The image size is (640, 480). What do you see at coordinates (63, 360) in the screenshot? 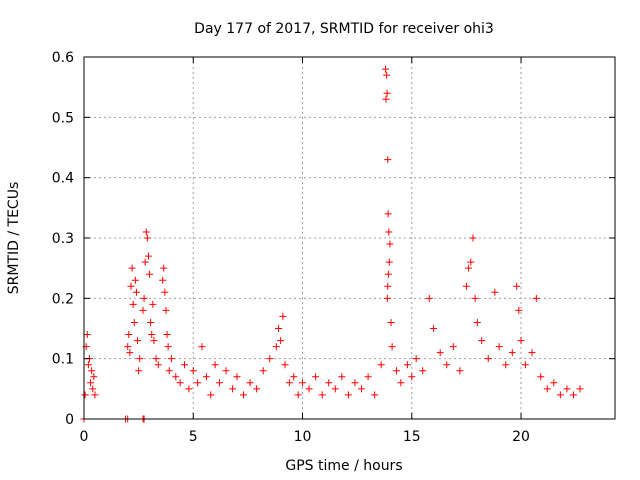
I see `y-tick-label: 0.1` at bounding box center [63, 360].